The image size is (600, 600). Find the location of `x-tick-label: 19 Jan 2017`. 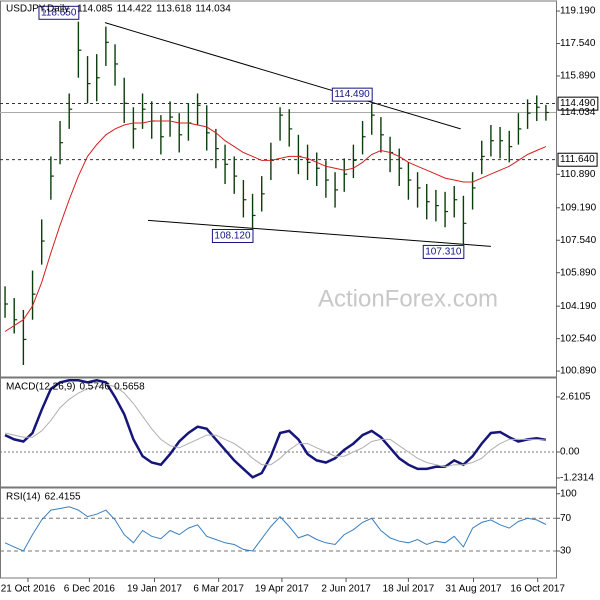

x-tick-label: 19 Jan 2017 is located at coordinates (154, 589).